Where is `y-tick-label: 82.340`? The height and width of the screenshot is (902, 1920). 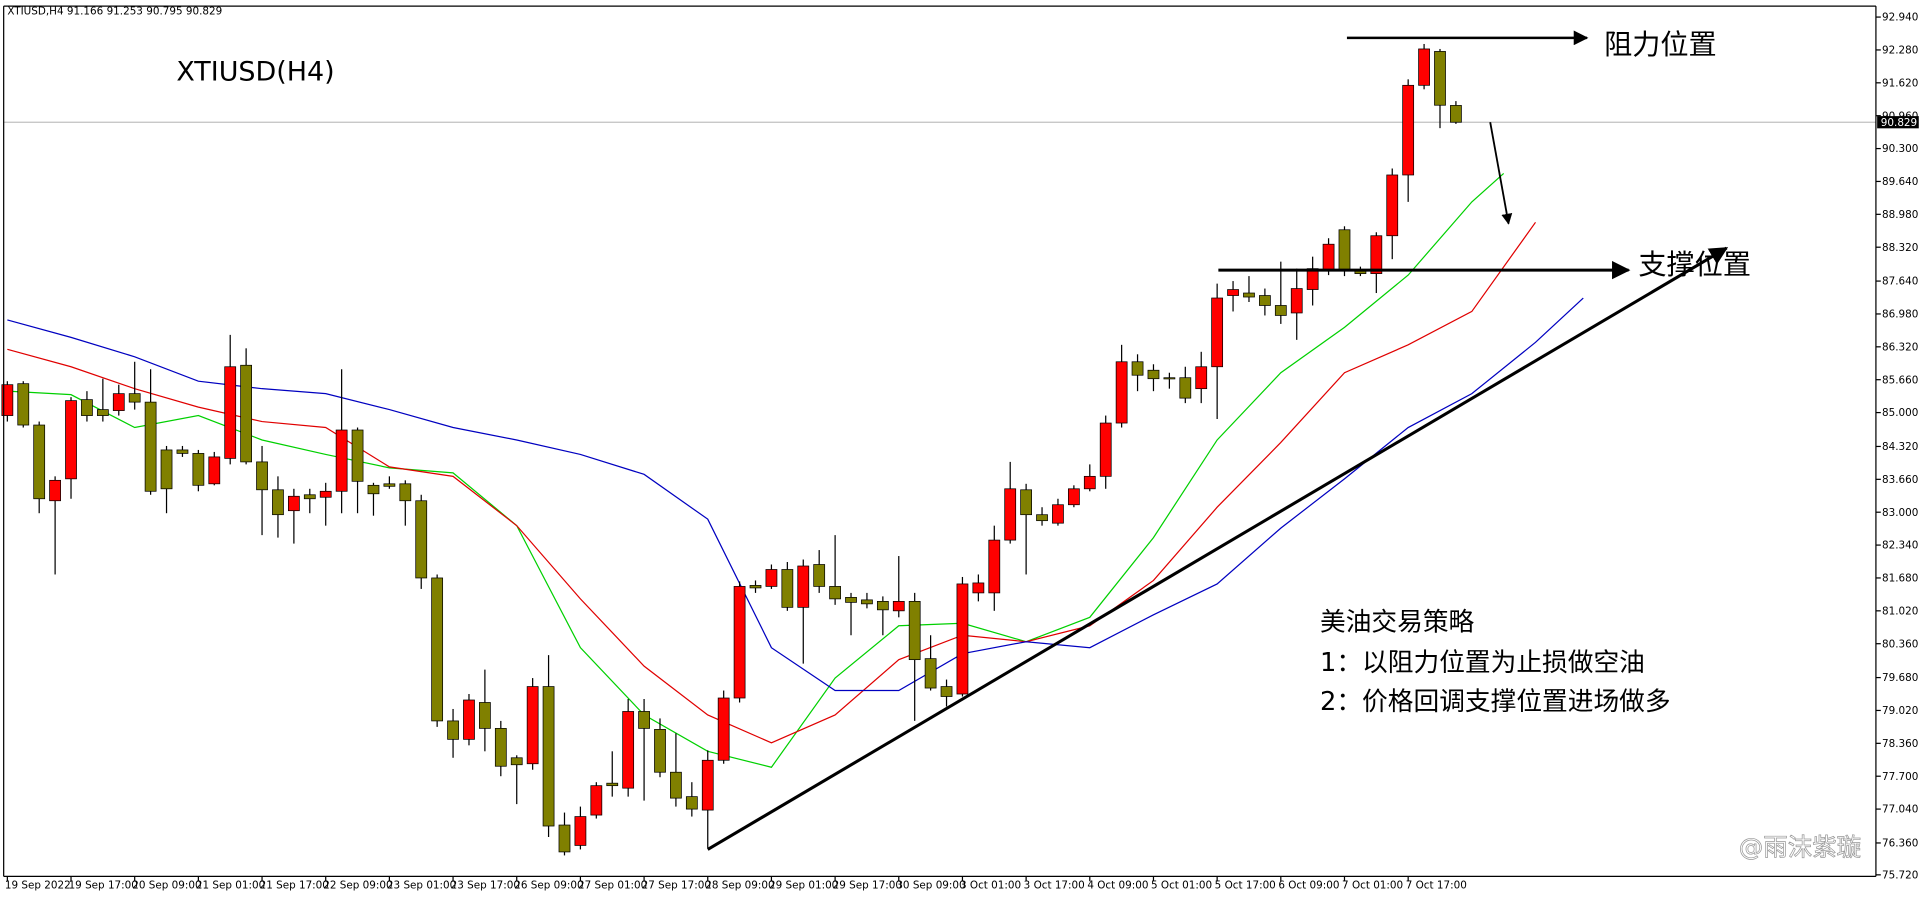 y-tick-label: 82.340 is located at coordinates (1900, 546).